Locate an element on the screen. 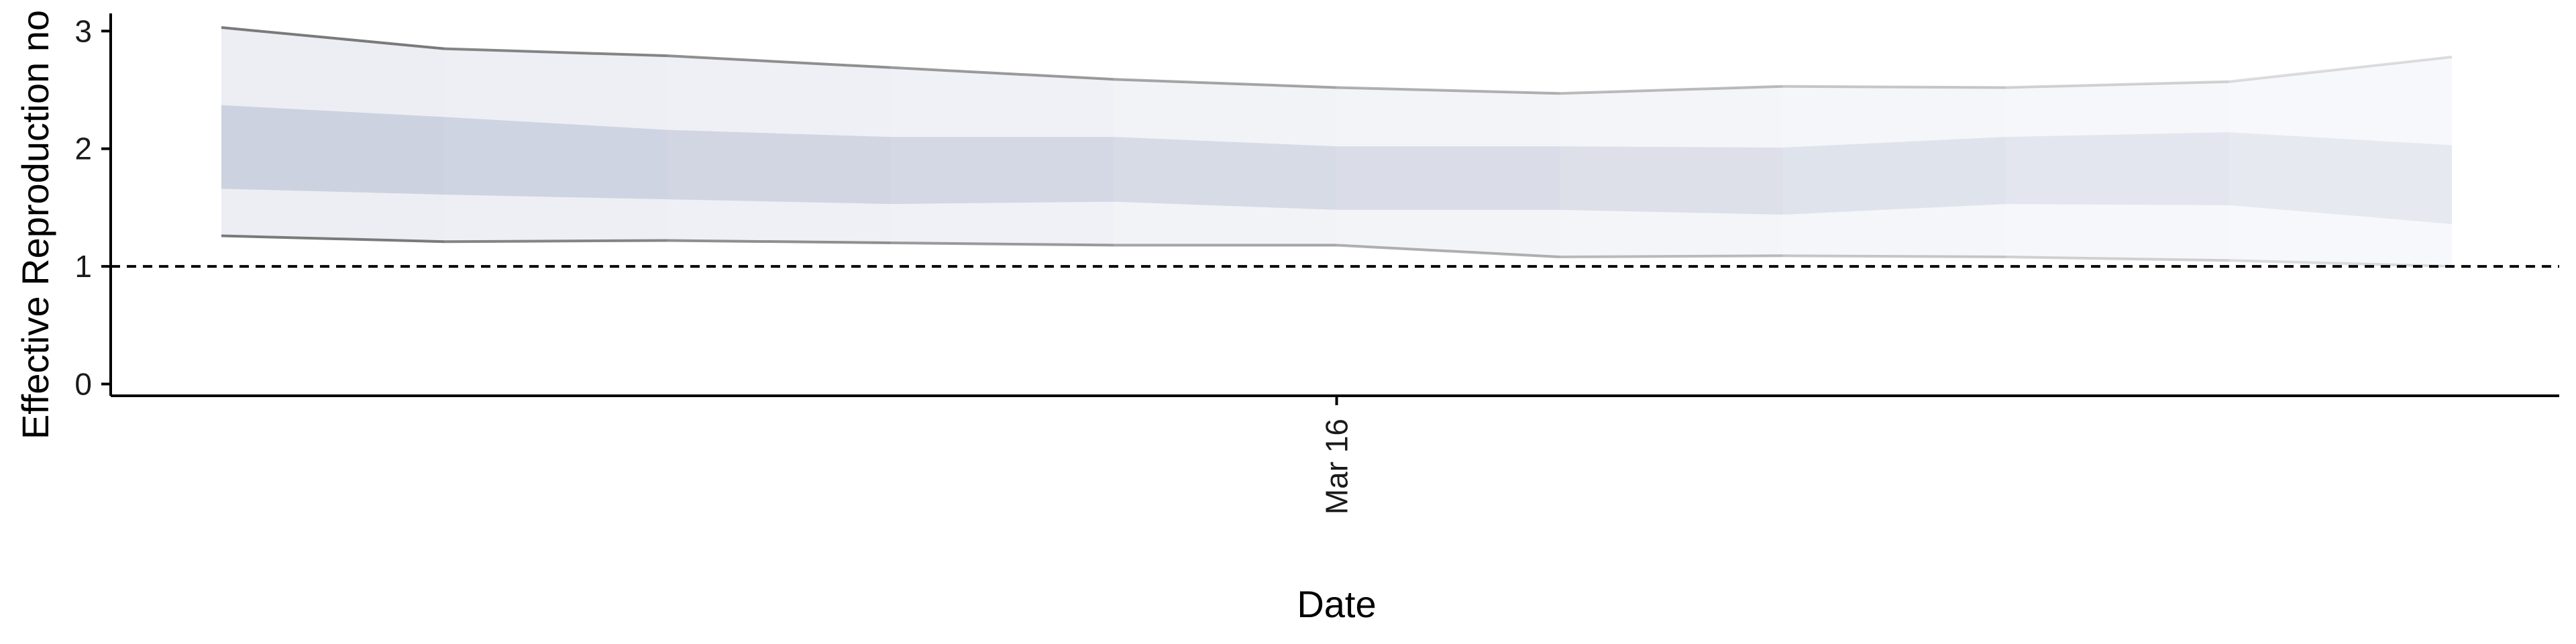  y-tick-label: 0 is located at coordinates (83, 383).